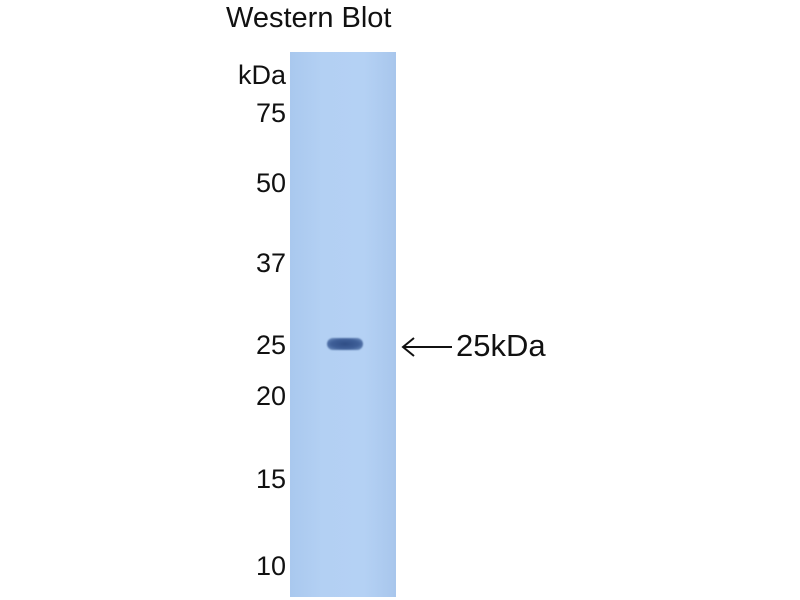  I want to click on marker-20: 20, so click(270, 396).